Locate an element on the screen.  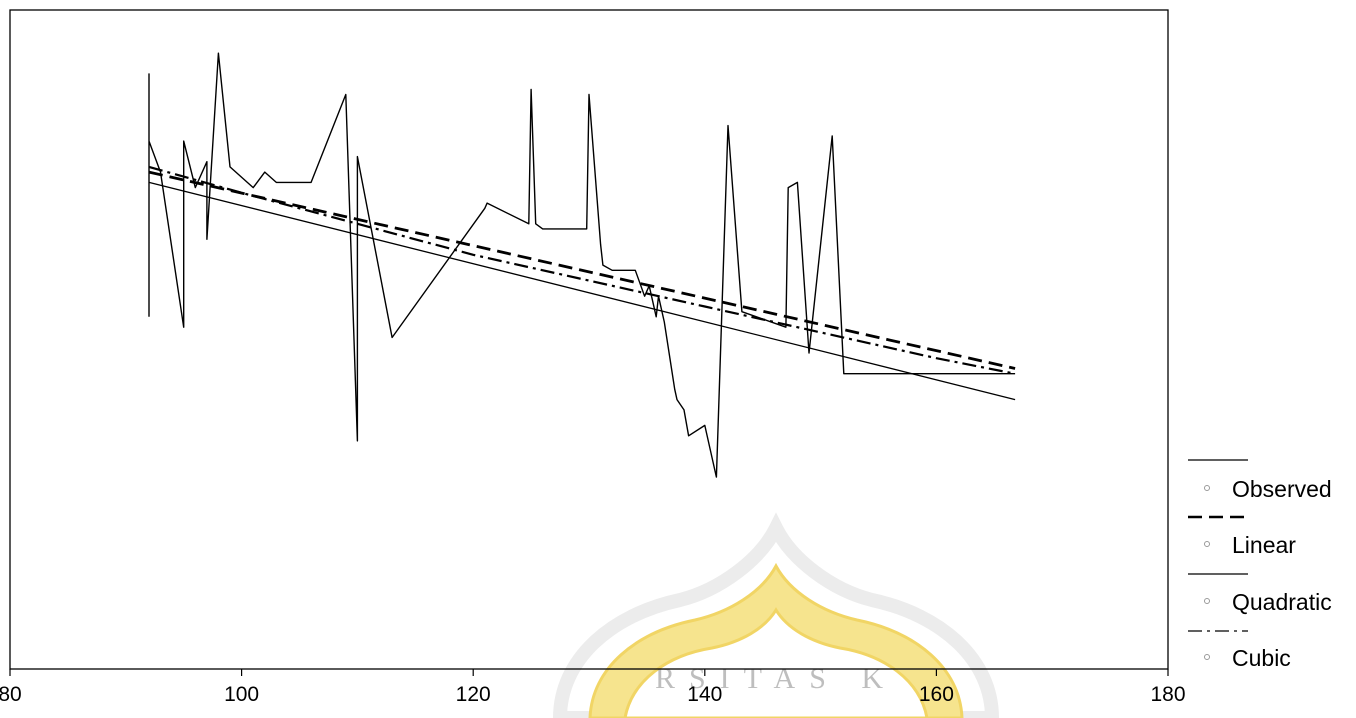
x-tick-label-80: 80 is located at coordinates (11, 694).